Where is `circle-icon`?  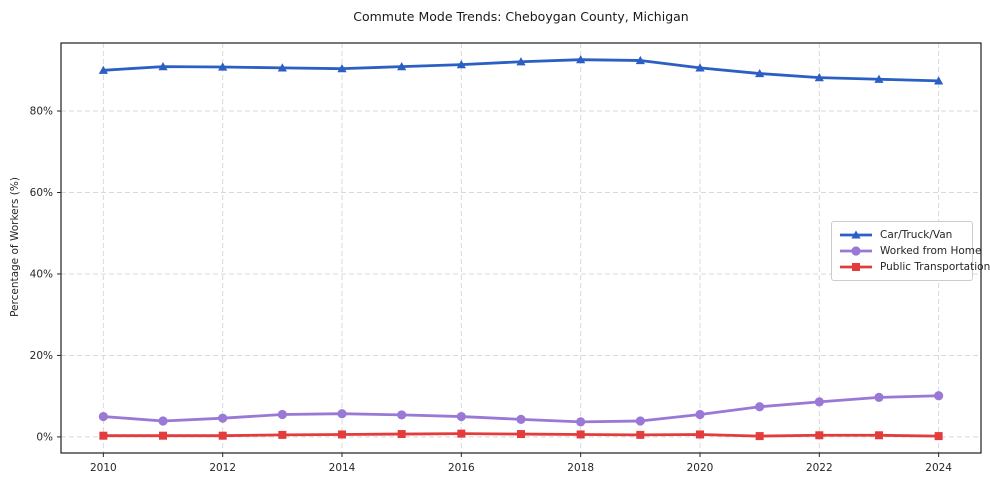 circle-icon is located at coordinates (856, 251).